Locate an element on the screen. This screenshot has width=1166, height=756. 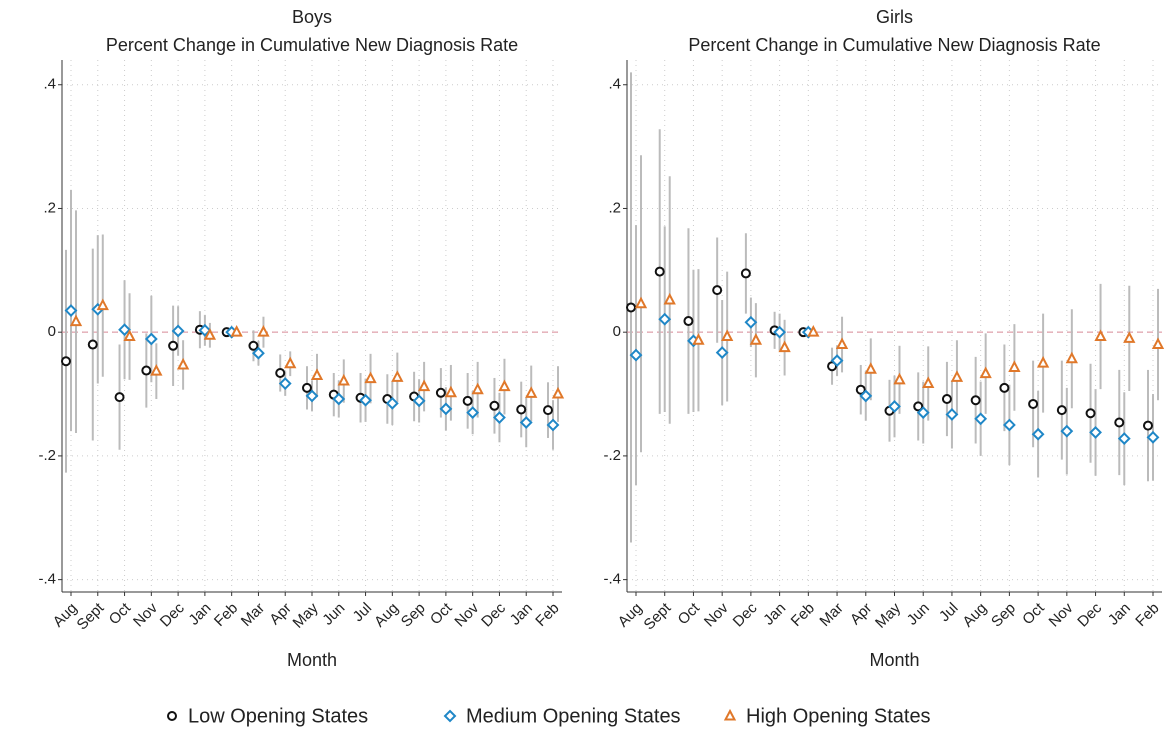
x-tick-label: Sept is located at coordinates (91, 616).